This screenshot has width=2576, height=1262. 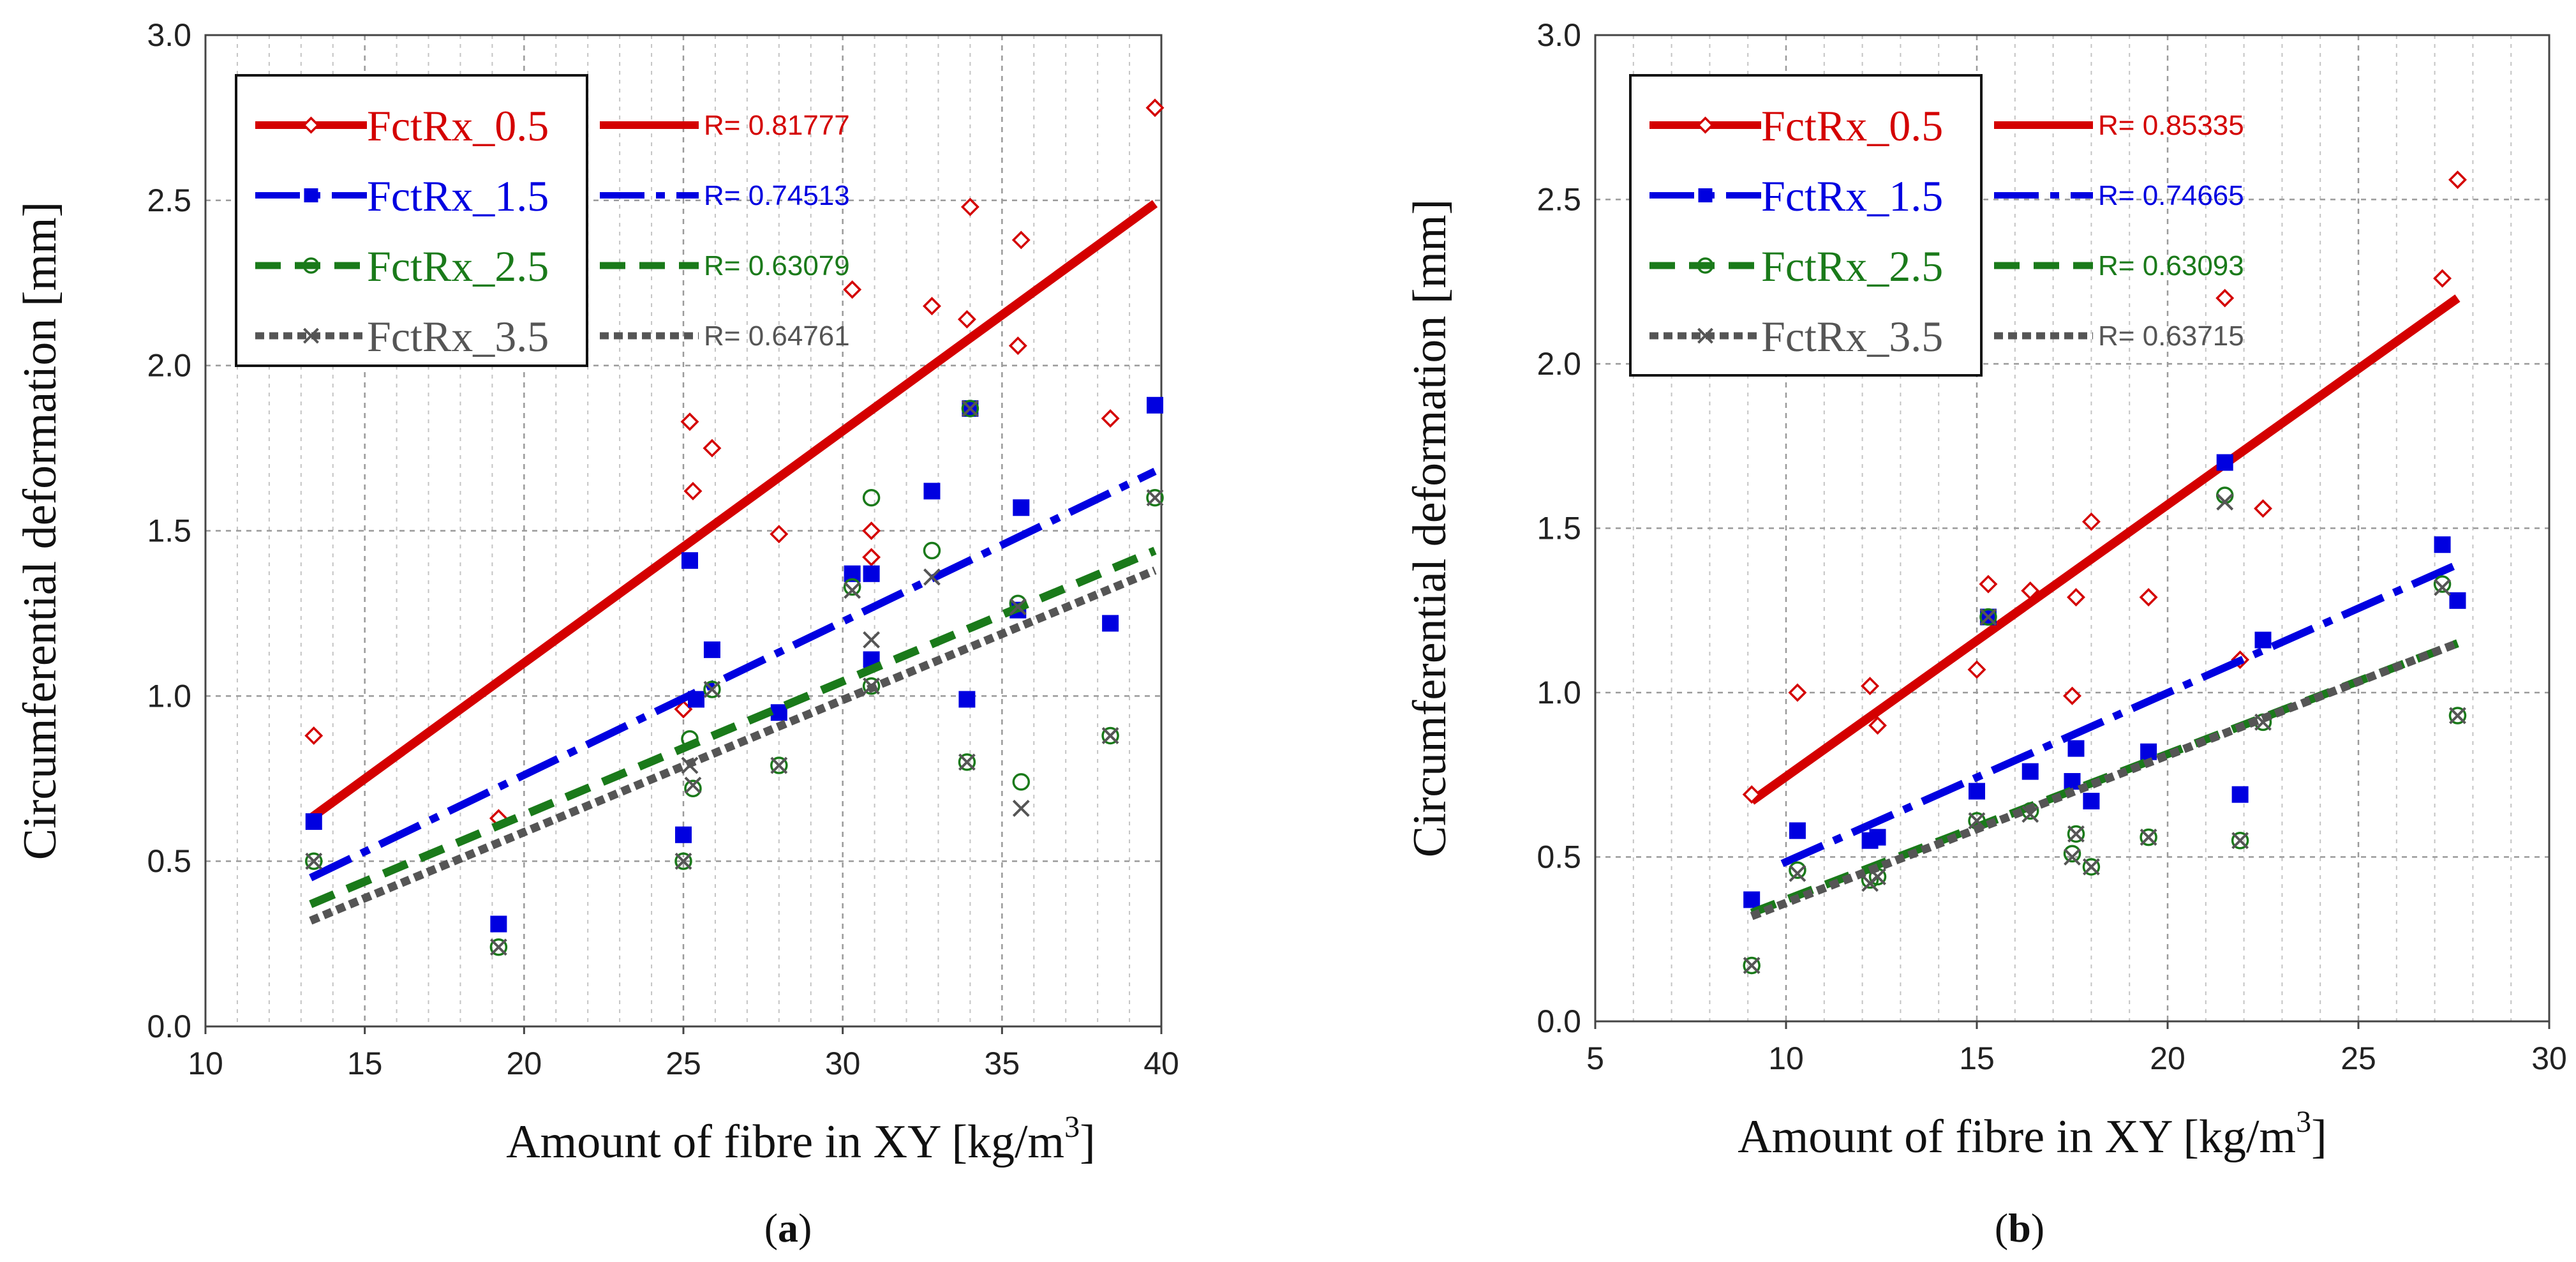 I want to click on x-tick-label: 20, so click(x=2167, y=1058).